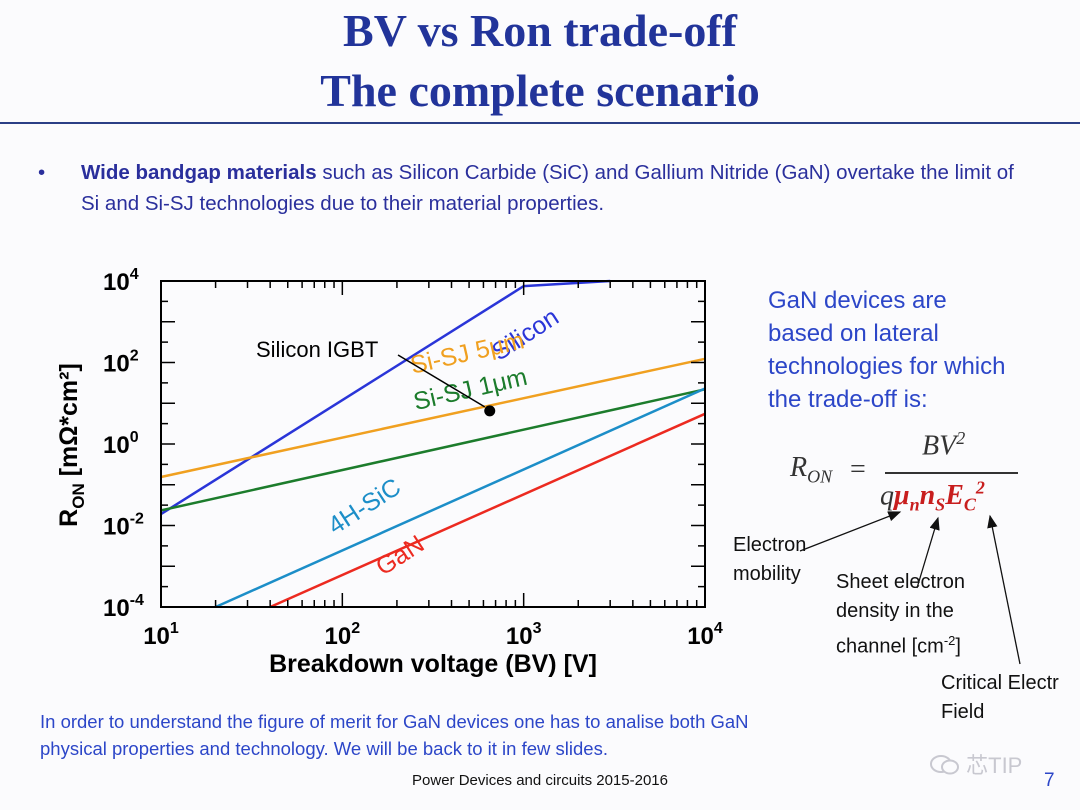 The image size is (1080, 810). I want to click on slide-title-line2: The complete scenario, so click(540, 90).